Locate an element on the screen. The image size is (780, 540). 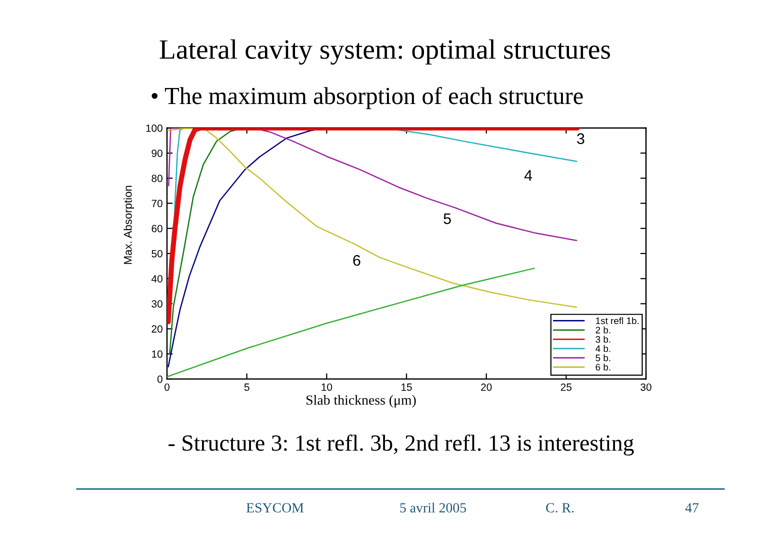
x-tick-label: 0 is located at coordinates (167, 387).